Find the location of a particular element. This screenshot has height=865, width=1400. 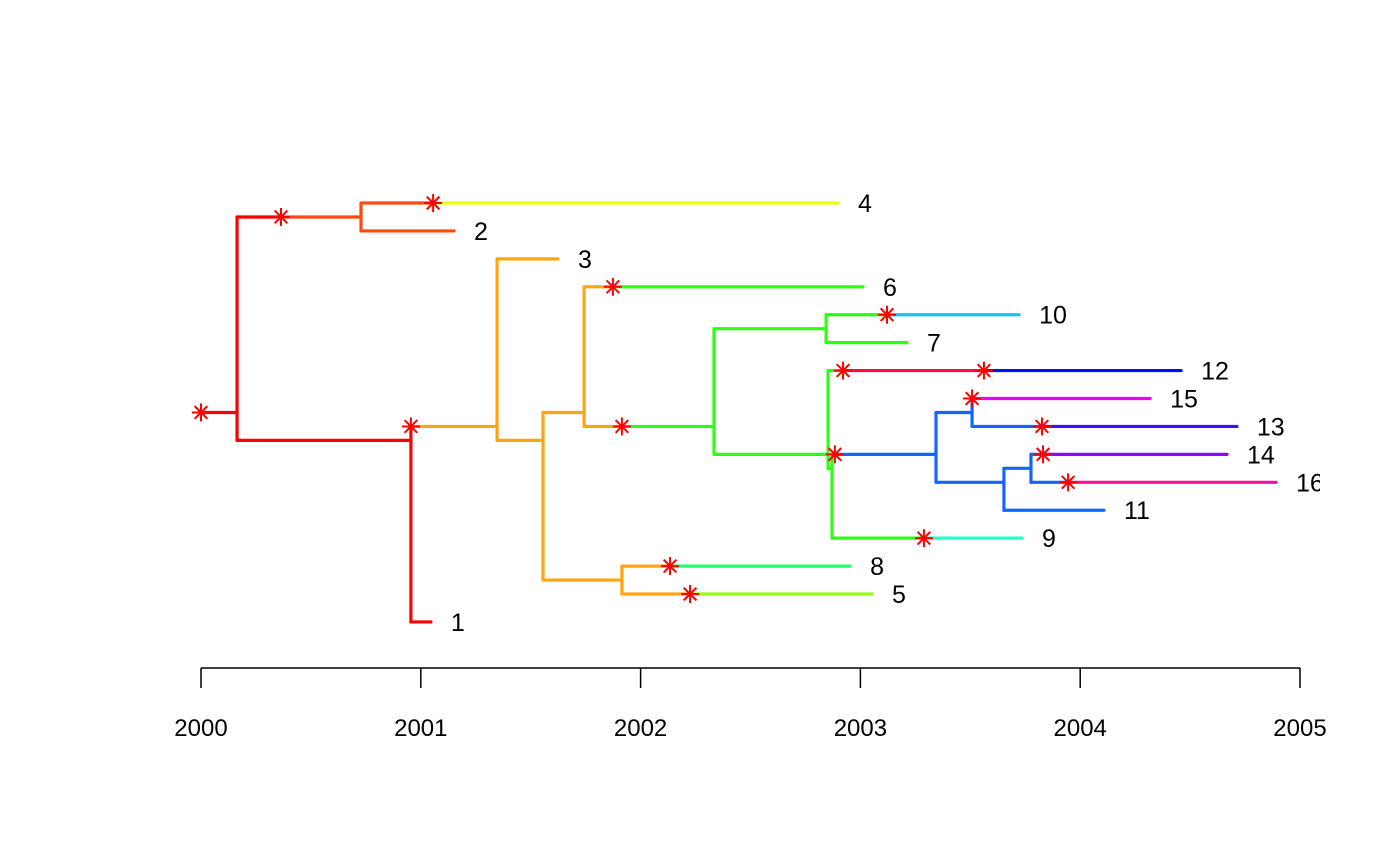

tip-label-9: 9 is located at coordinates (1049, 539).